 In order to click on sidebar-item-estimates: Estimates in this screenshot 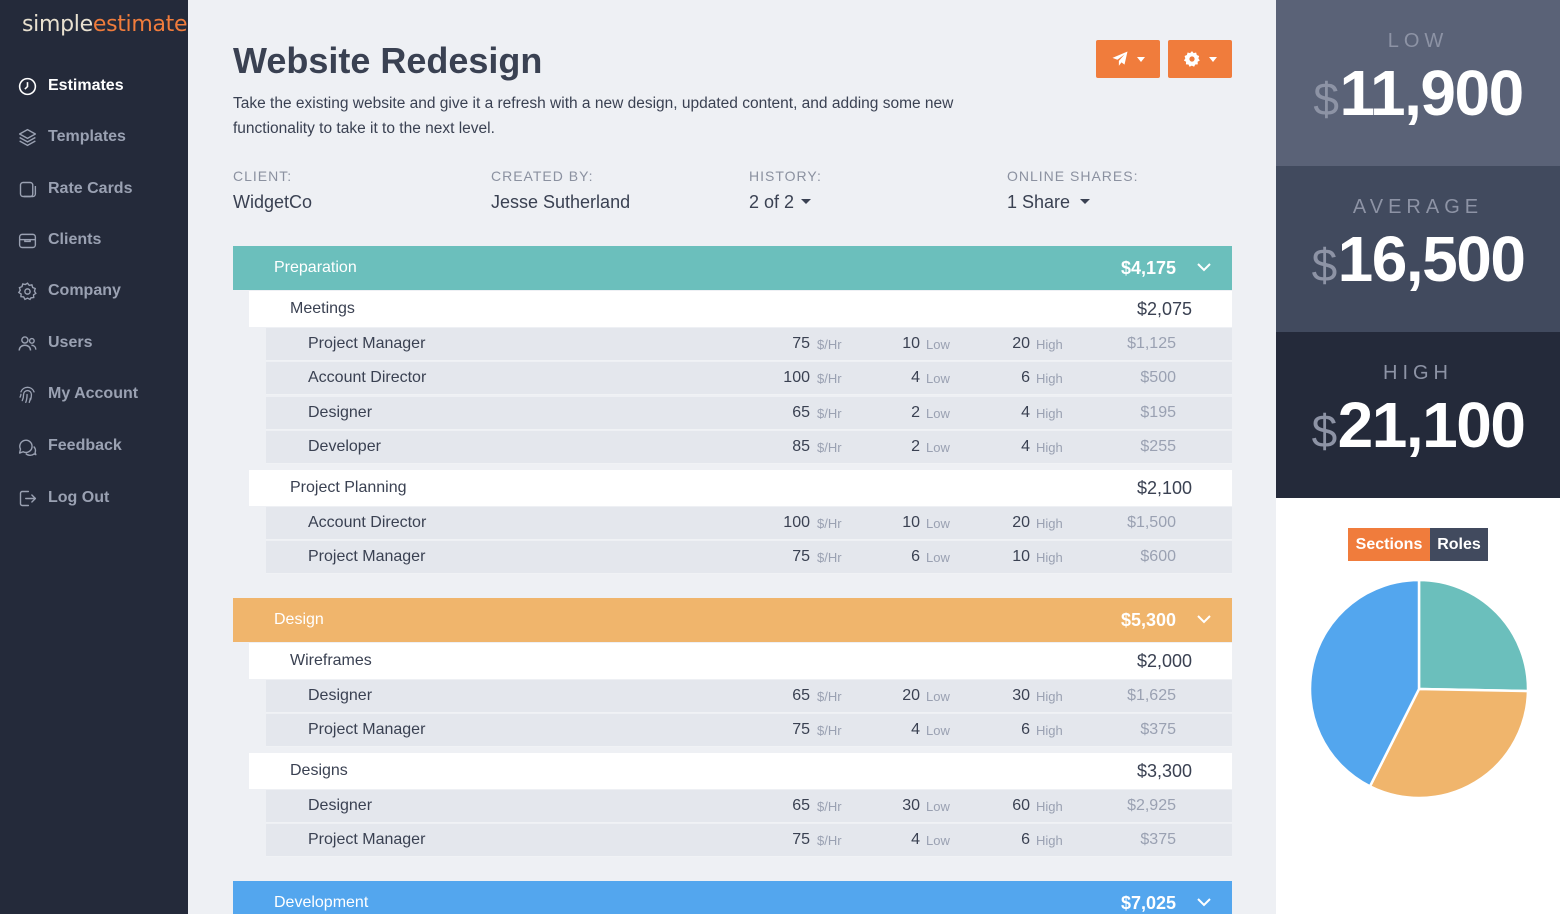, I will do `click(101, 86)`.